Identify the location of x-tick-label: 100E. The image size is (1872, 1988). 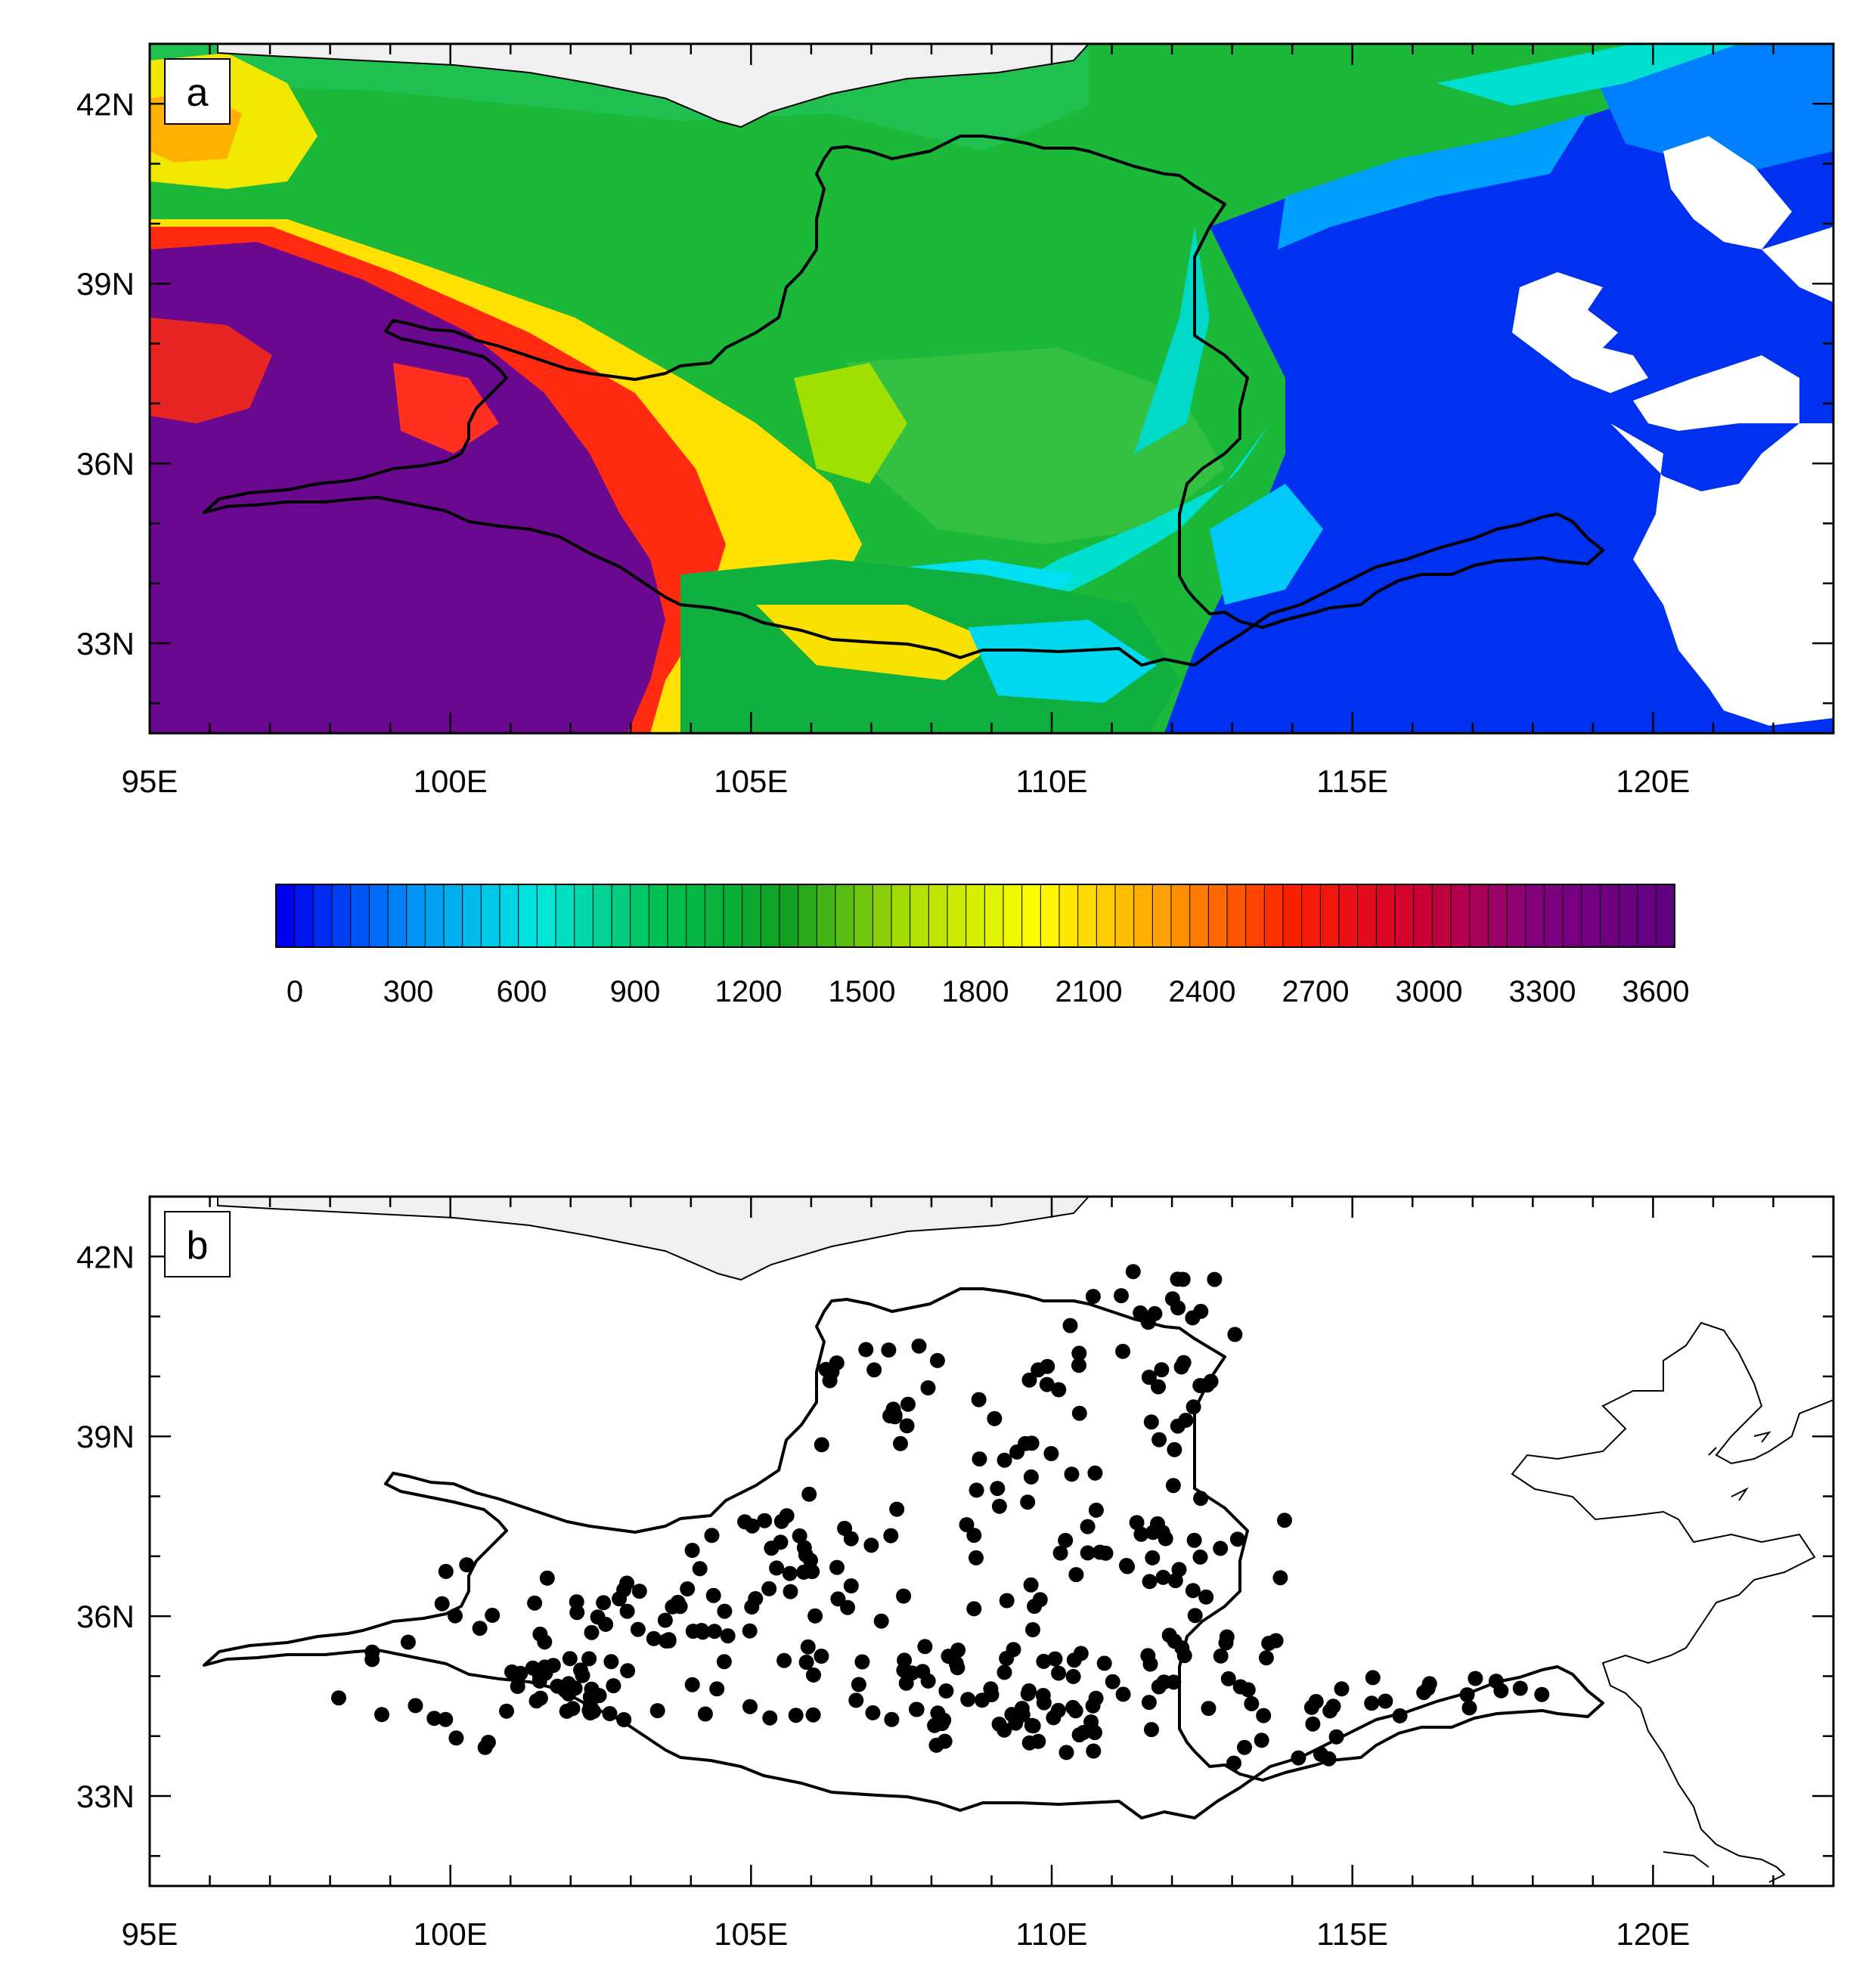
(451, 1934).